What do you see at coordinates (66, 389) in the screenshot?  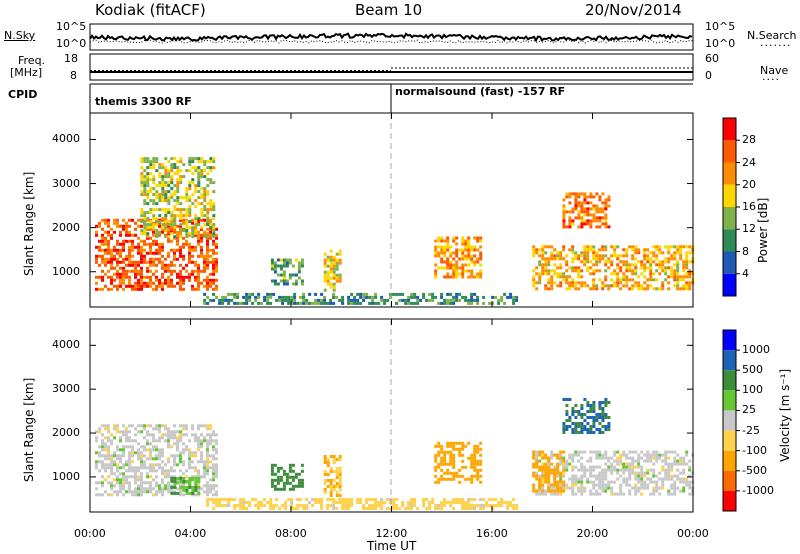 I see `ytick-label: 3000` at bounding box center [66, 389].